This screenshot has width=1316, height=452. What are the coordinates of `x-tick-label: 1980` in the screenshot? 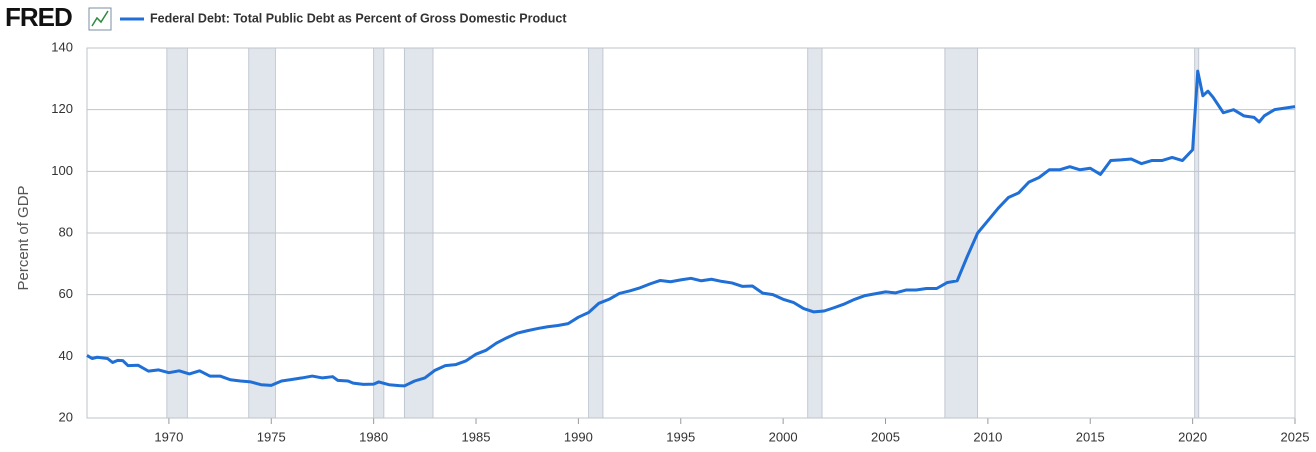 It's located at (373, 436).